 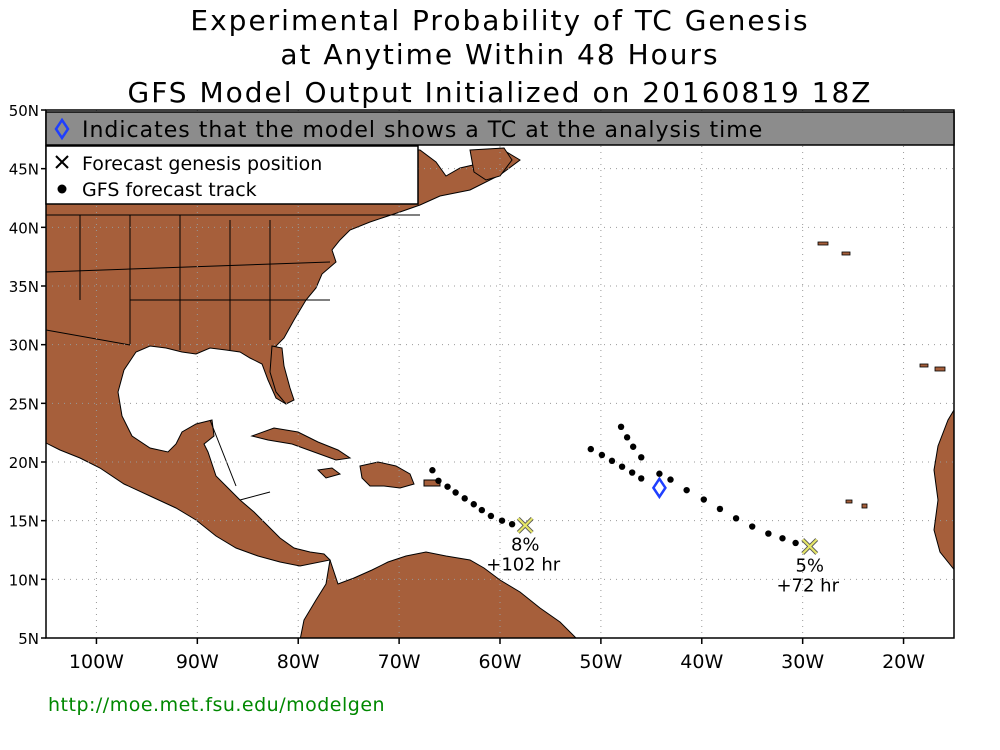 What do you see at coordinates (282, 375) in the screenshot?
I see `florida-peninsula` at bounding box center [282, 375].